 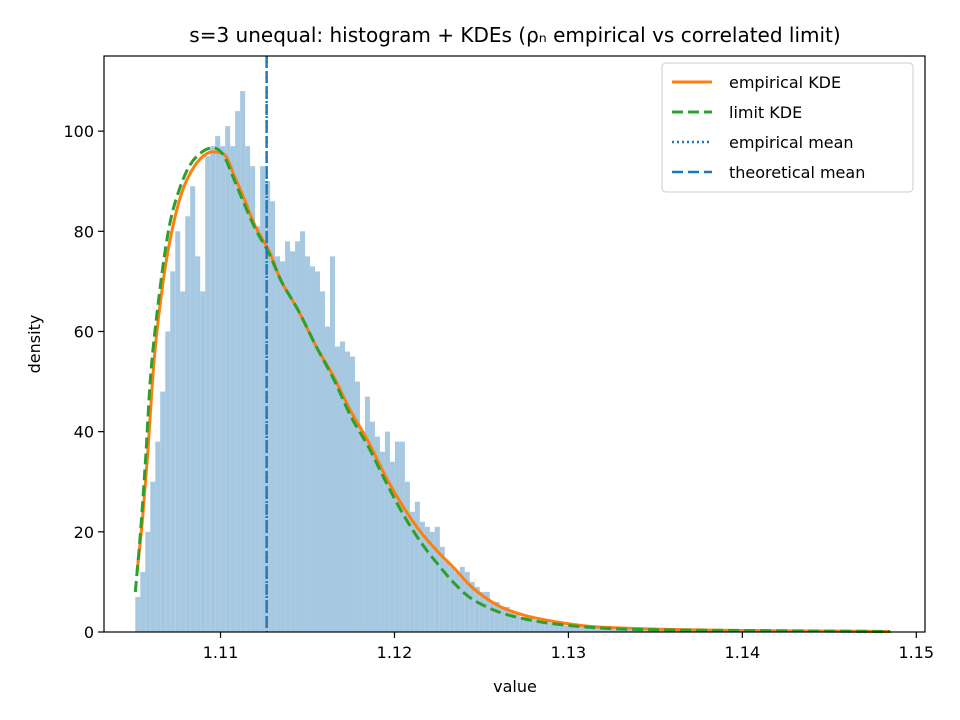 I want to click on y-axis-ticks: 0 20 40 60 80 100, so click(x=83, y=382).